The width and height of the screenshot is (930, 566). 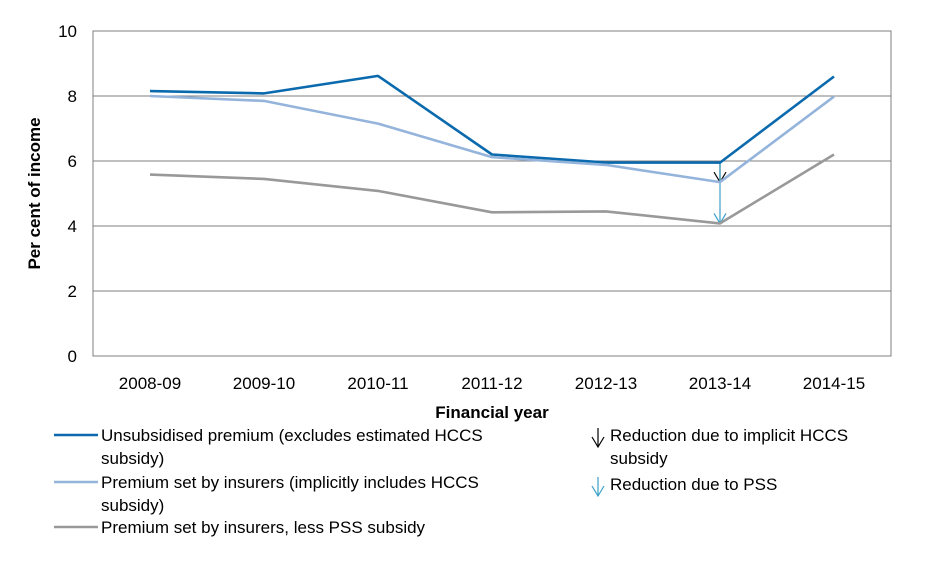 I want to click on y-axis-title: Per cent of income, so click(x=34, y=193).